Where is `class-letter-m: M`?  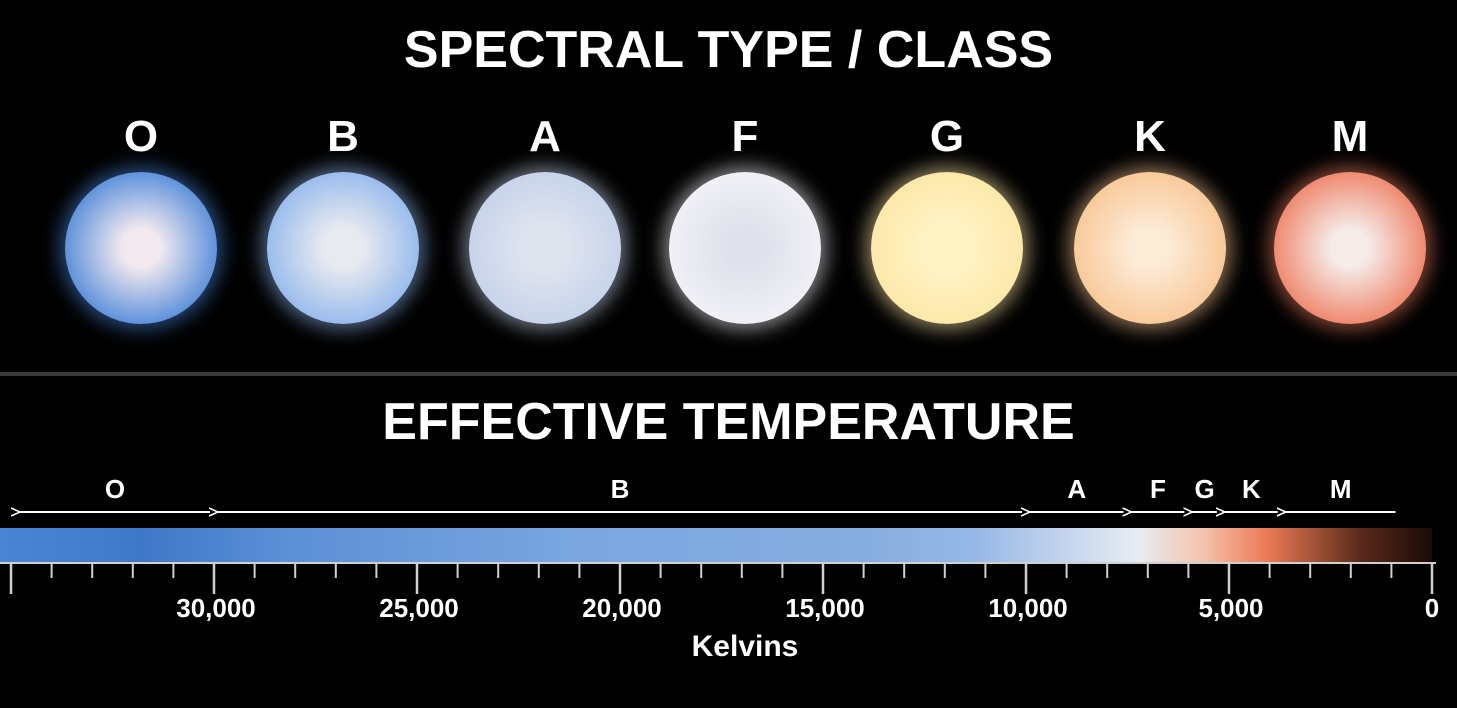 class-letter-m: M is located at coordinates (1350, 136).